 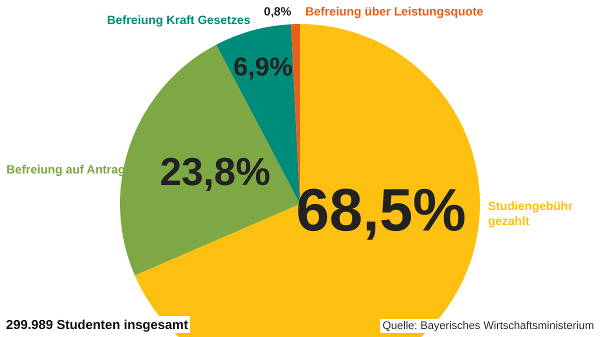 I want to click on slice-label: Befreiung Kraft Gesetzes, so click(x=179, y=19).